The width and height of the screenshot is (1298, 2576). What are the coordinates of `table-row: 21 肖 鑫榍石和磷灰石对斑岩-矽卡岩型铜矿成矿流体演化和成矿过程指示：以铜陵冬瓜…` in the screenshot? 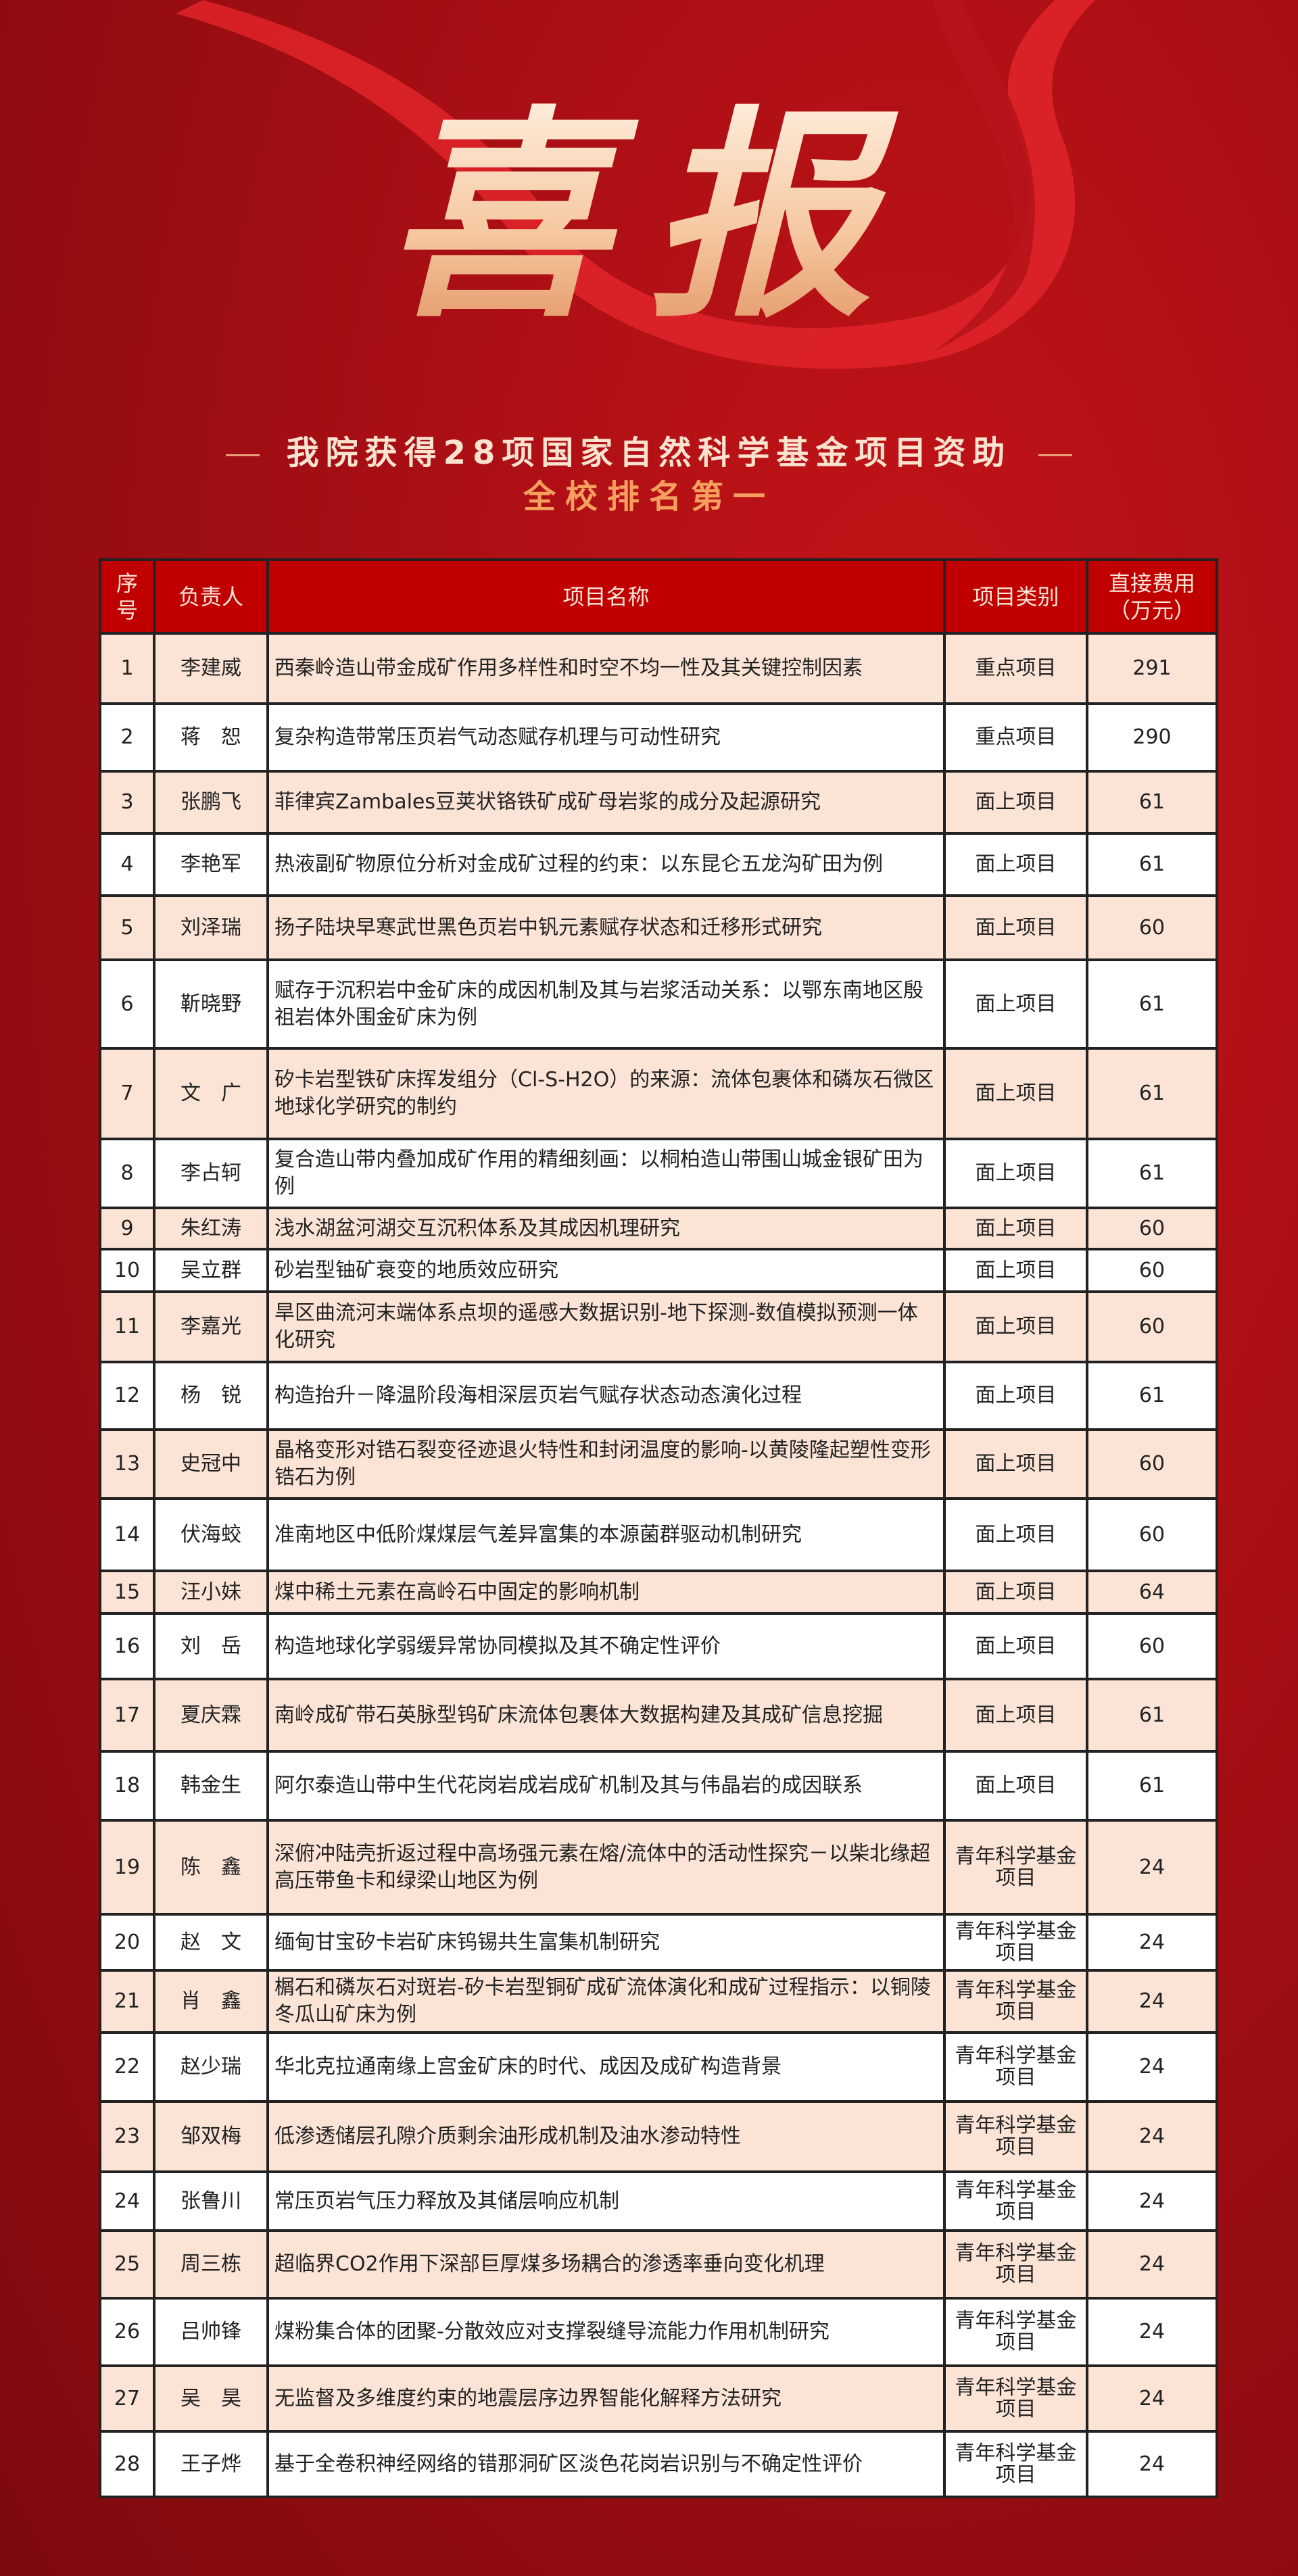 It's located at (658, 2001).